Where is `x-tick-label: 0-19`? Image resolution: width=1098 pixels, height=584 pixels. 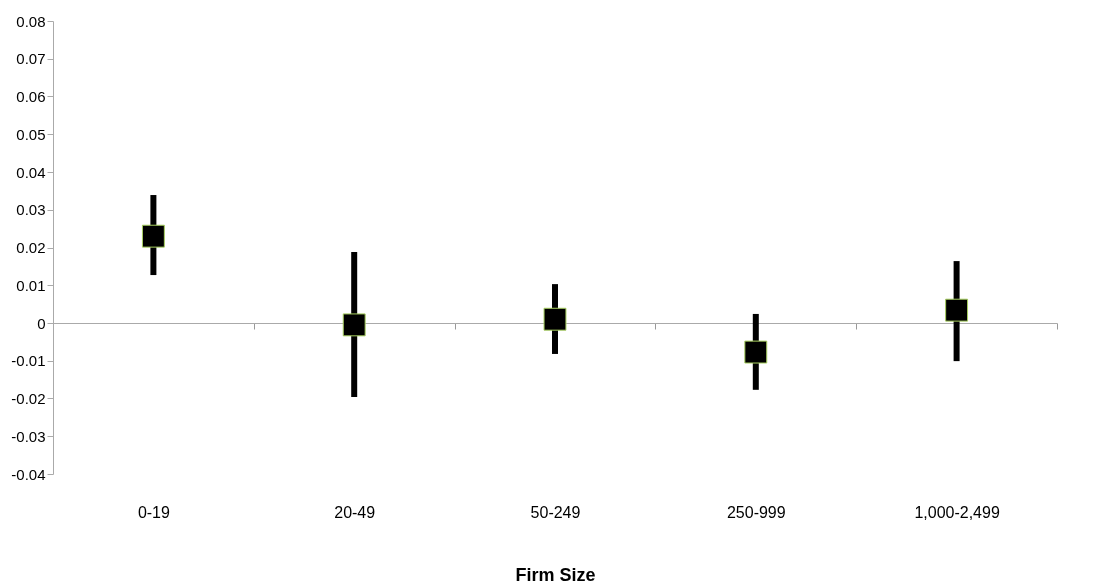 x-tick-label: 0-19 is located at coordinates (154, 512).